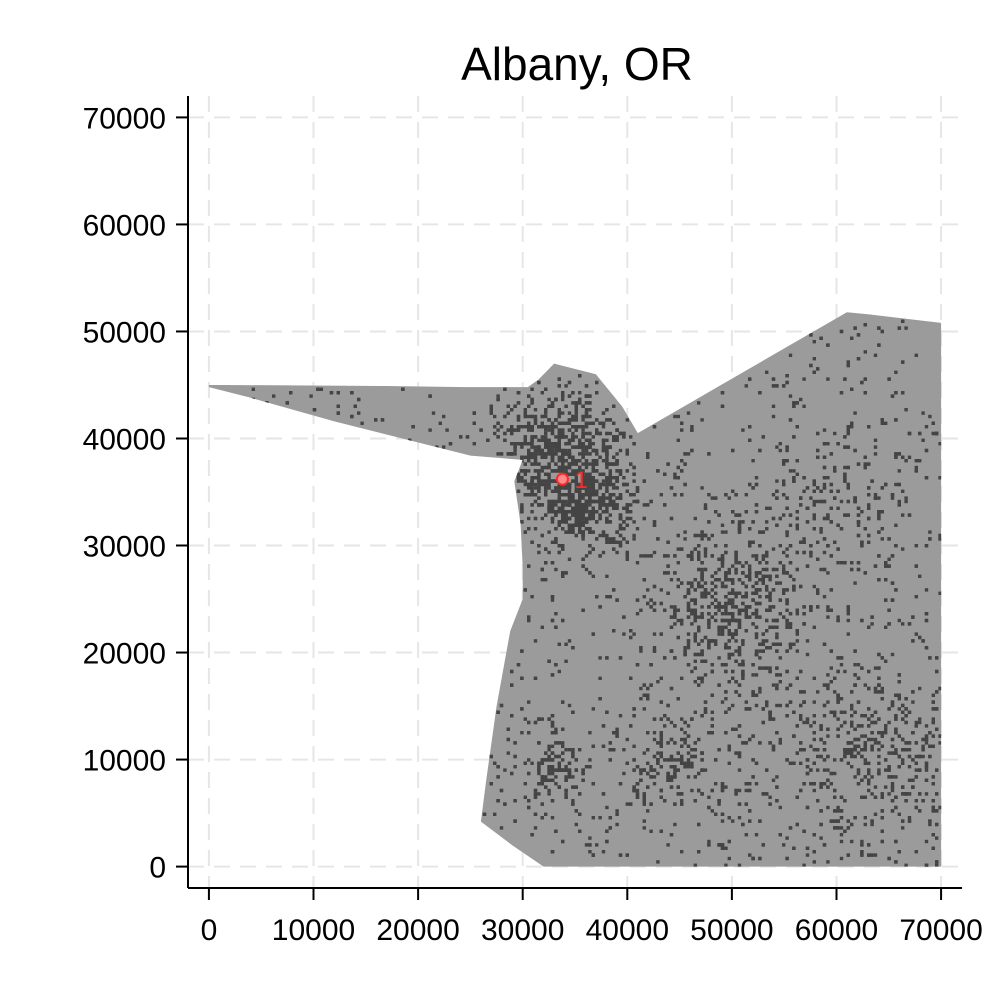  What do you see at coordinates (124, 761) in the screenshot?
I see `y-tick-label-1: 10000` at bounding box center [124, 761].